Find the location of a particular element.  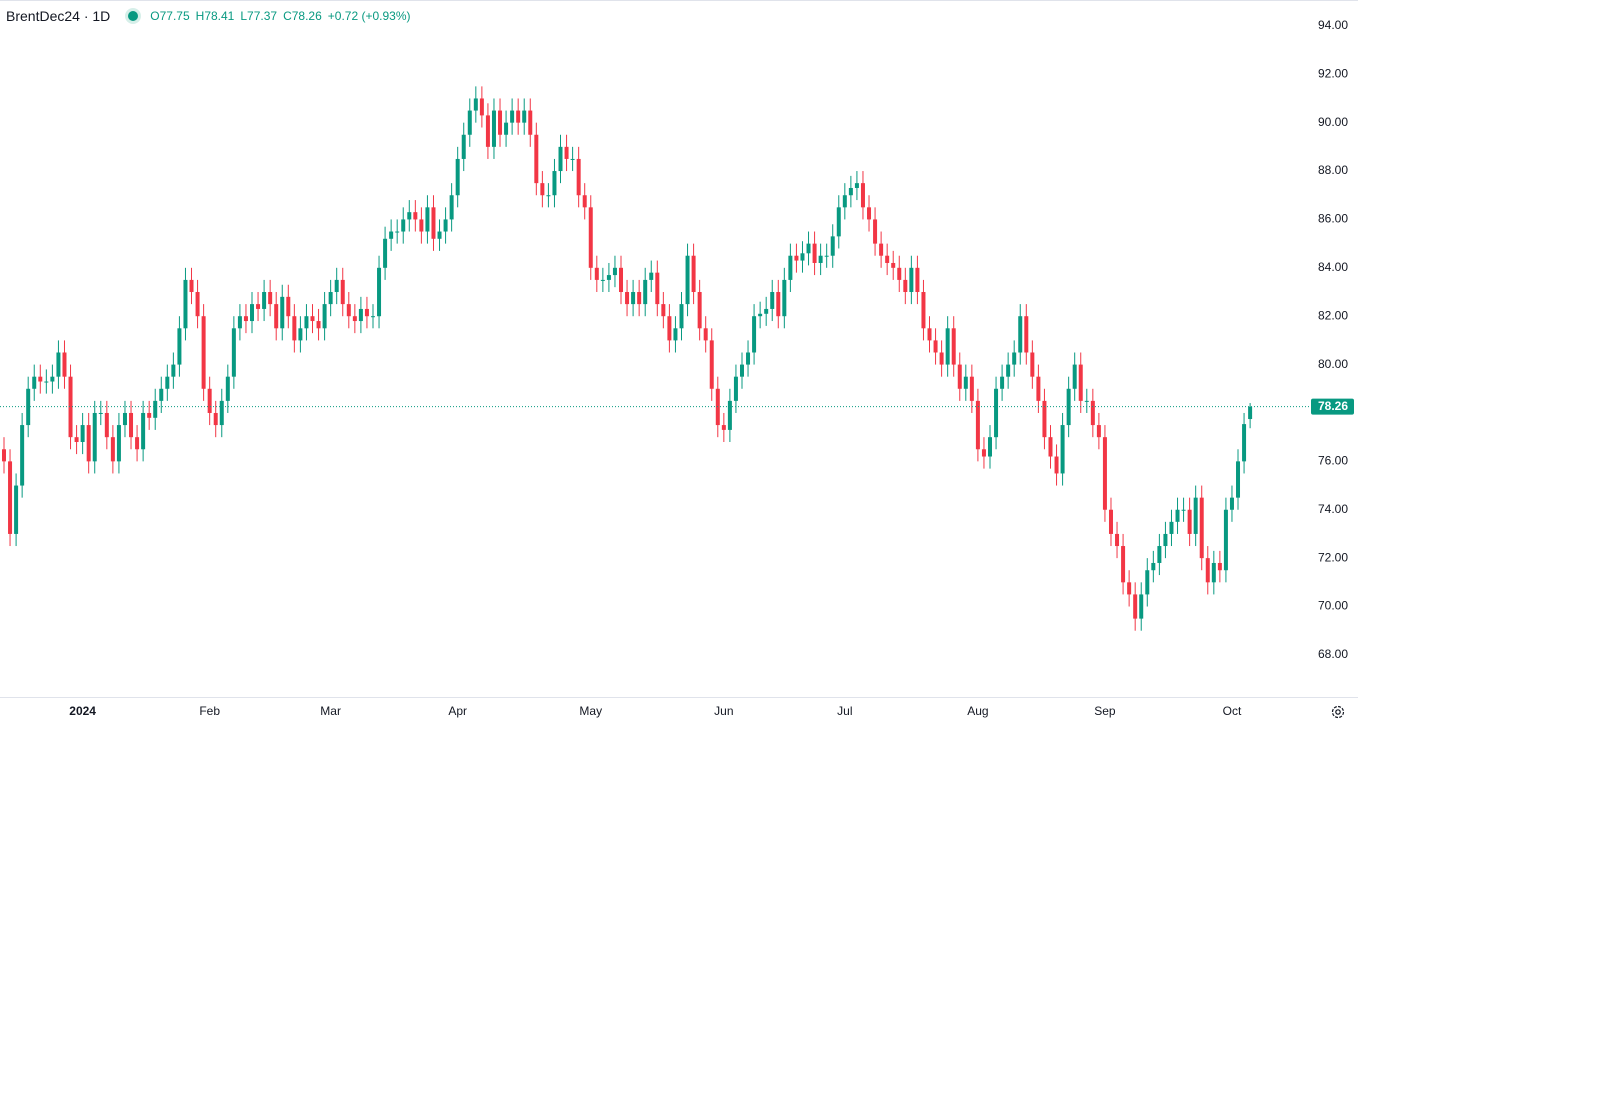

x-tick-label: Jun is located at coordinates (723, 711).